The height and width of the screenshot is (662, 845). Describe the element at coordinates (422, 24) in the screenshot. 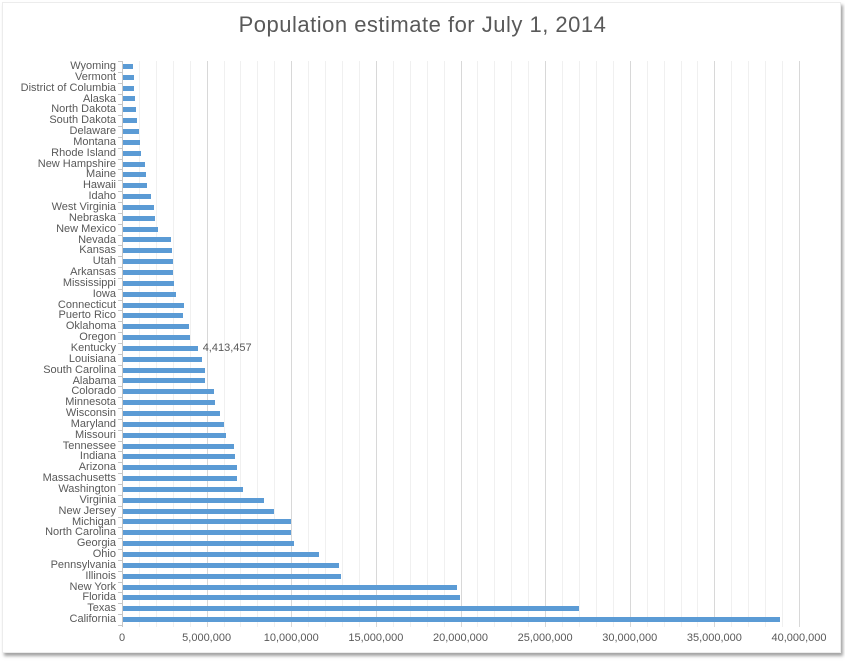

I see `chart-title: Population estimate for July 1, 2014` at that location.